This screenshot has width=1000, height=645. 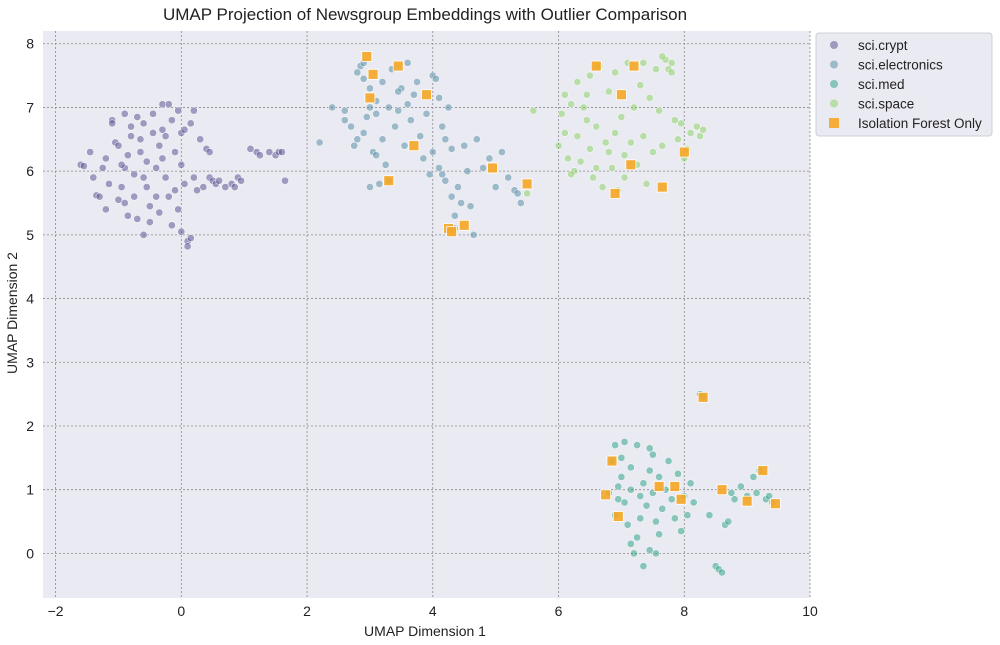 What do you see at coordinates (181, 611) in the screenshot?
I see `x-tick-label: 0` at bounding box center [181, 611].